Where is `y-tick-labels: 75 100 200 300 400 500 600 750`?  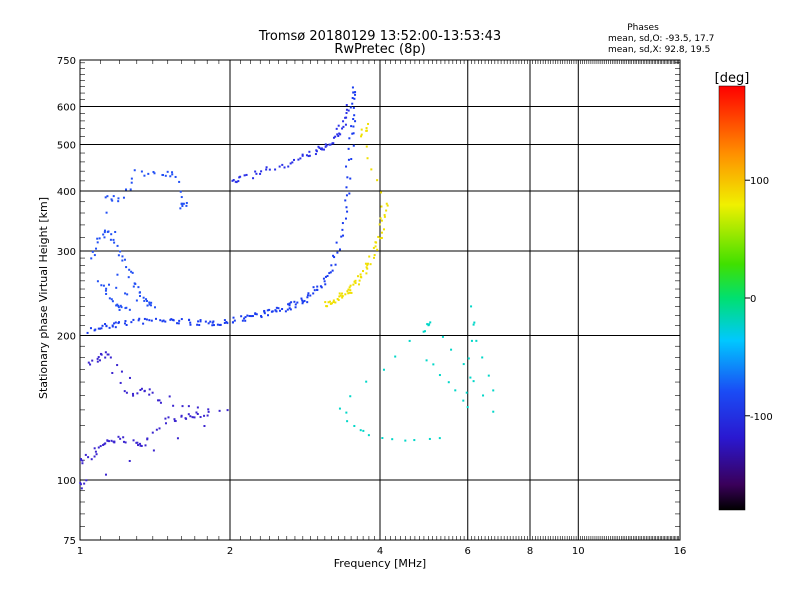
y-tick-labels: 75 100 200 300 400 500 600 750 is located at coordinates (66, 301).